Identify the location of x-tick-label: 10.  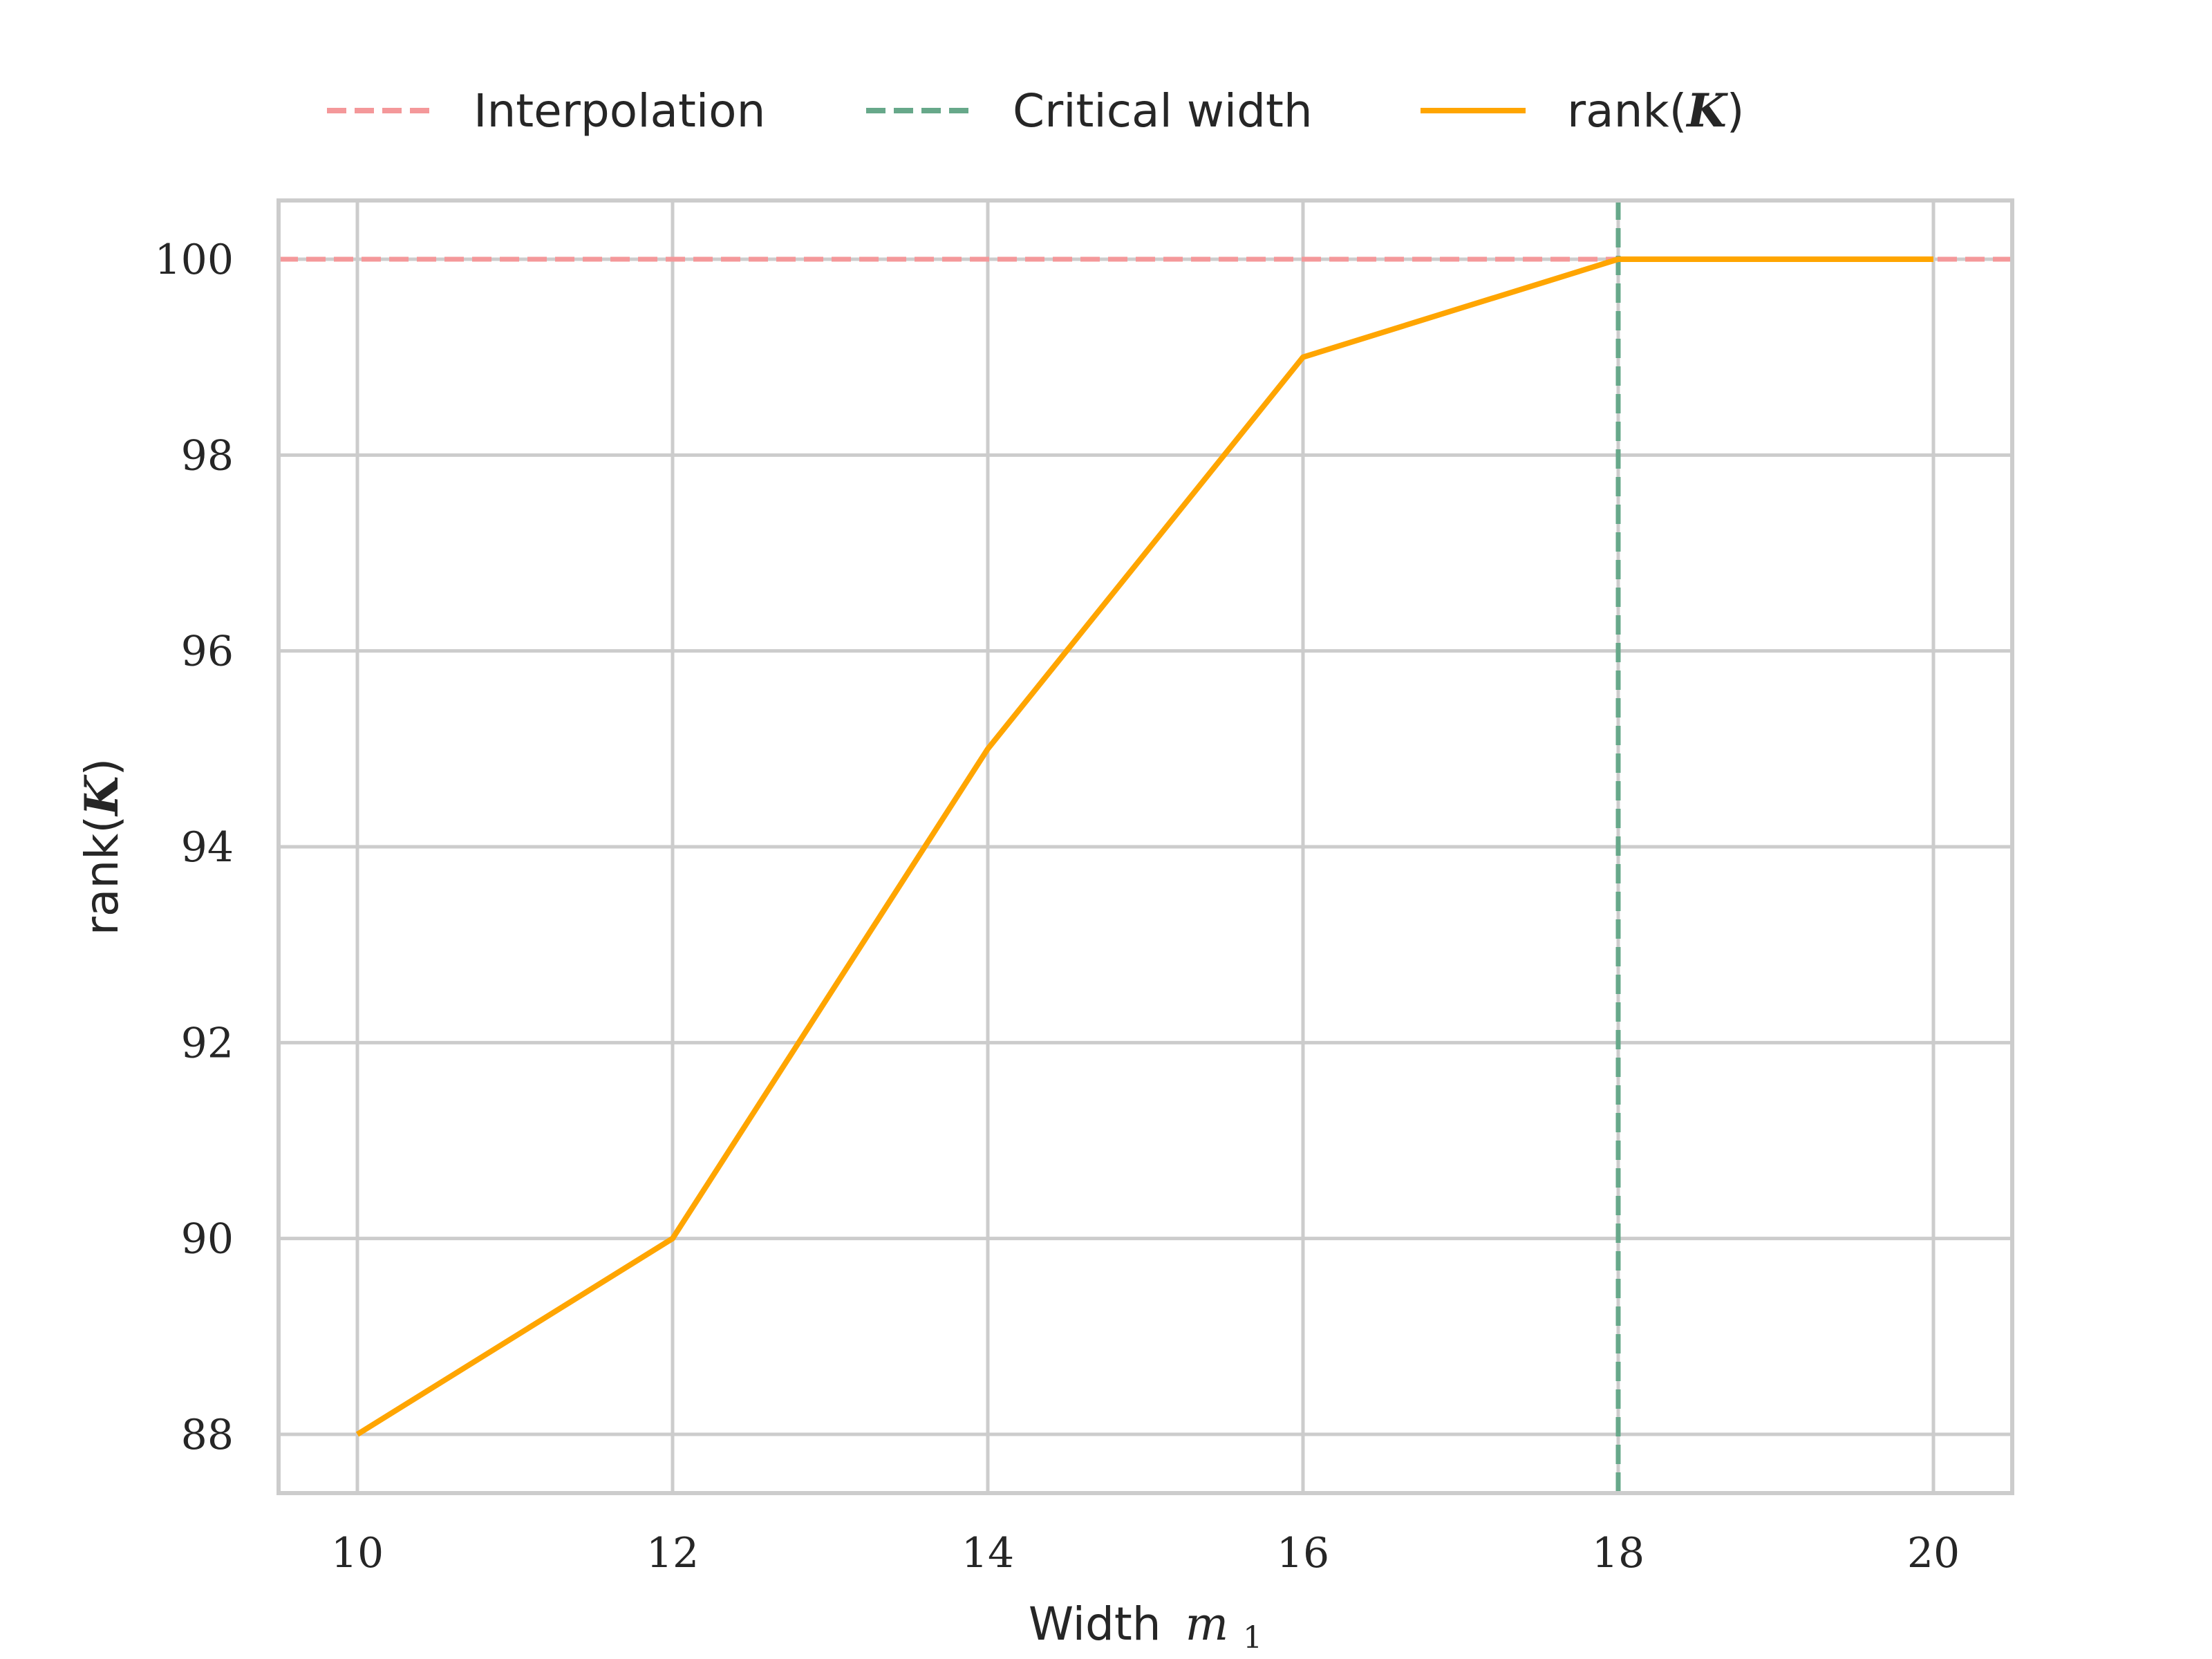
(357, 1553).